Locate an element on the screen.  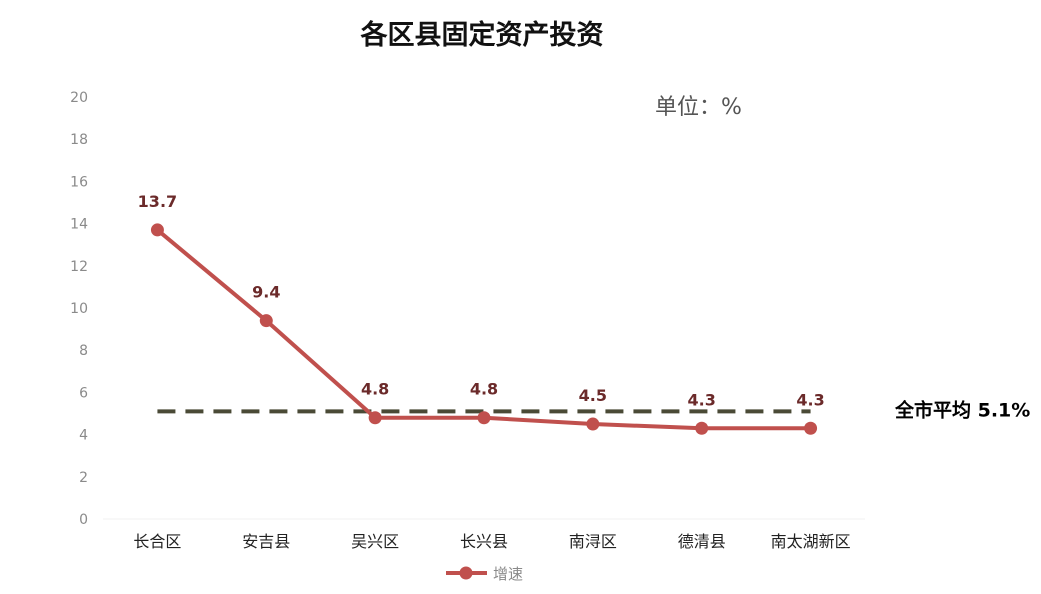
legend-label: 增速 is located at coordinates (508, 574).